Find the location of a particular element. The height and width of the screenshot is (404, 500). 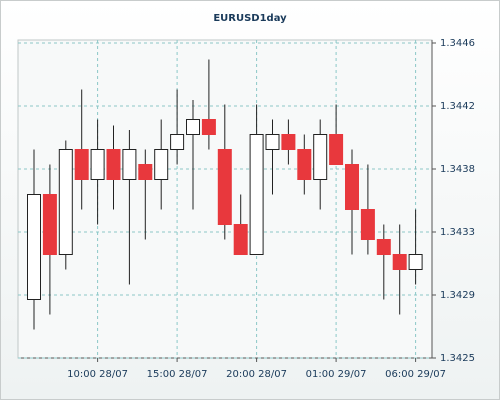

y-tick-label: 1.3433 is located at coordinates (457, 232).